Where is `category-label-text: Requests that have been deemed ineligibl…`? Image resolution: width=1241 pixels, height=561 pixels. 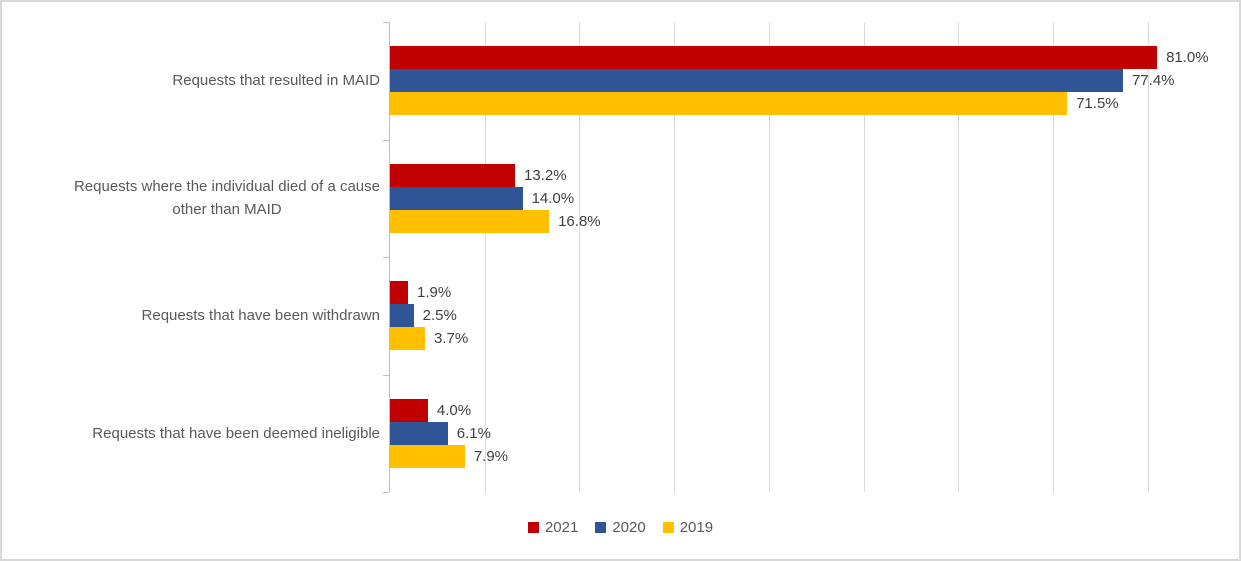 category-label-text: Requests that have been deemed ineligibl… is located at coordinates (236, 433).